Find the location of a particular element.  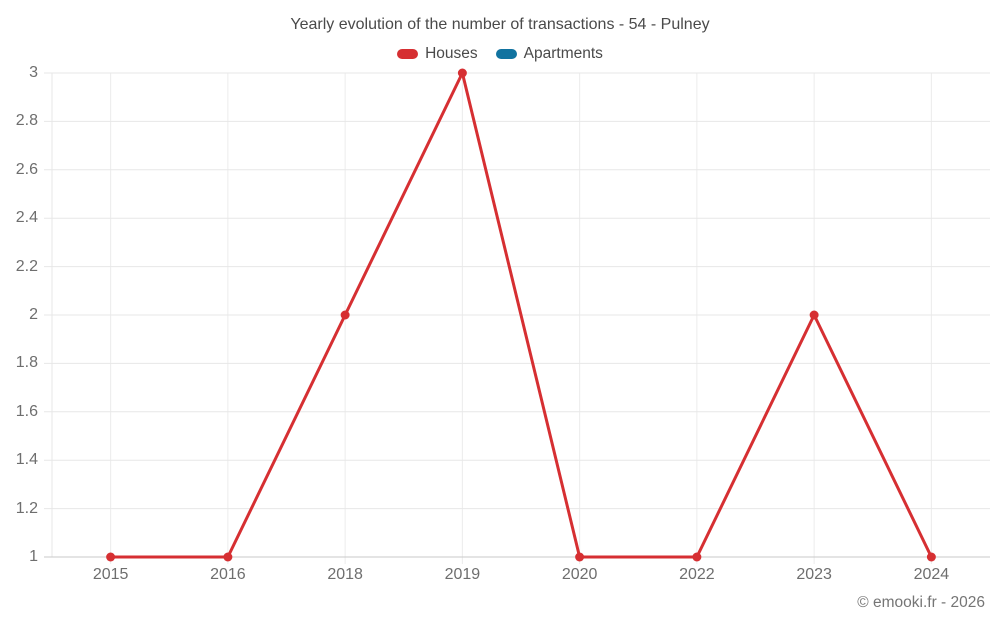

y-tick-label: 2.6 is located at coordinates (26, 169).